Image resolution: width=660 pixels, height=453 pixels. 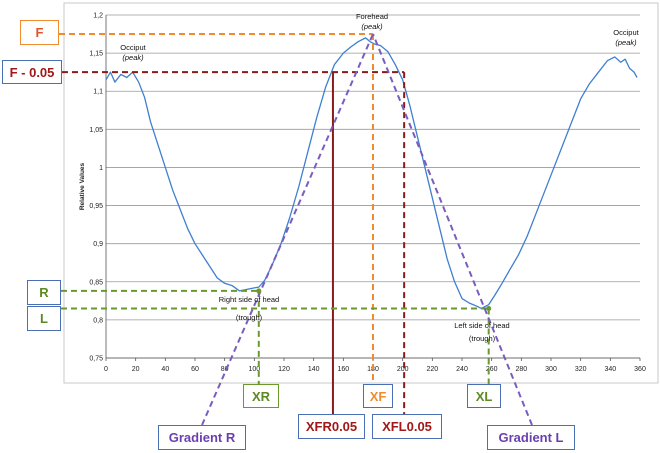 I want to click on right-trough-annotation: Right side of head, so click(x=249, y=299).